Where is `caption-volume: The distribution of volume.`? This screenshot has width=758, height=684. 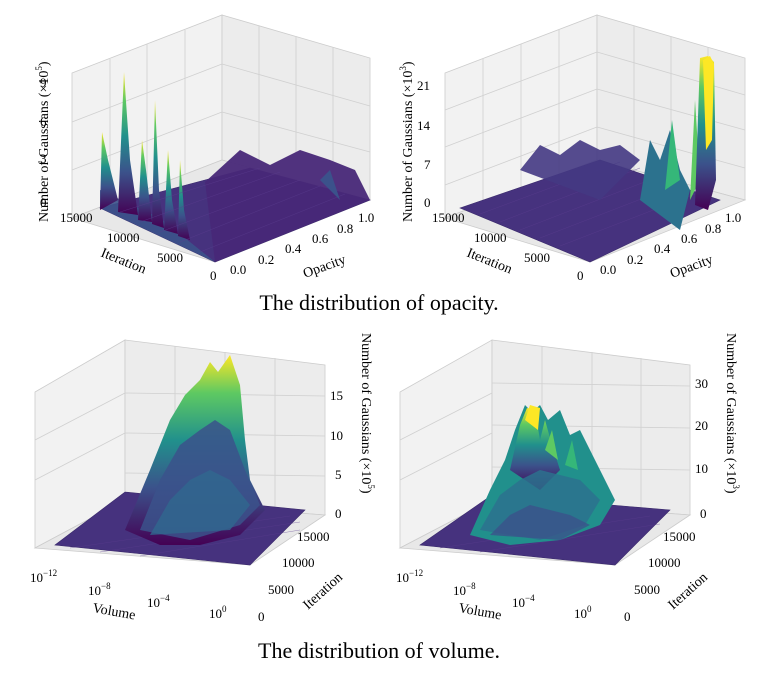
caption-volume: The distribution of volume. is located at coordinates (379, 650).